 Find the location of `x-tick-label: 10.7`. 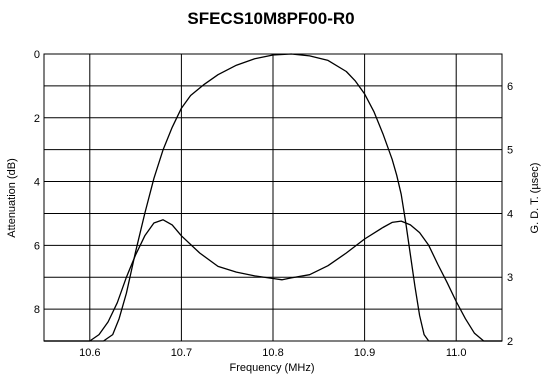

x-tick-label: 10.7 is located at coordinates (181, 353).